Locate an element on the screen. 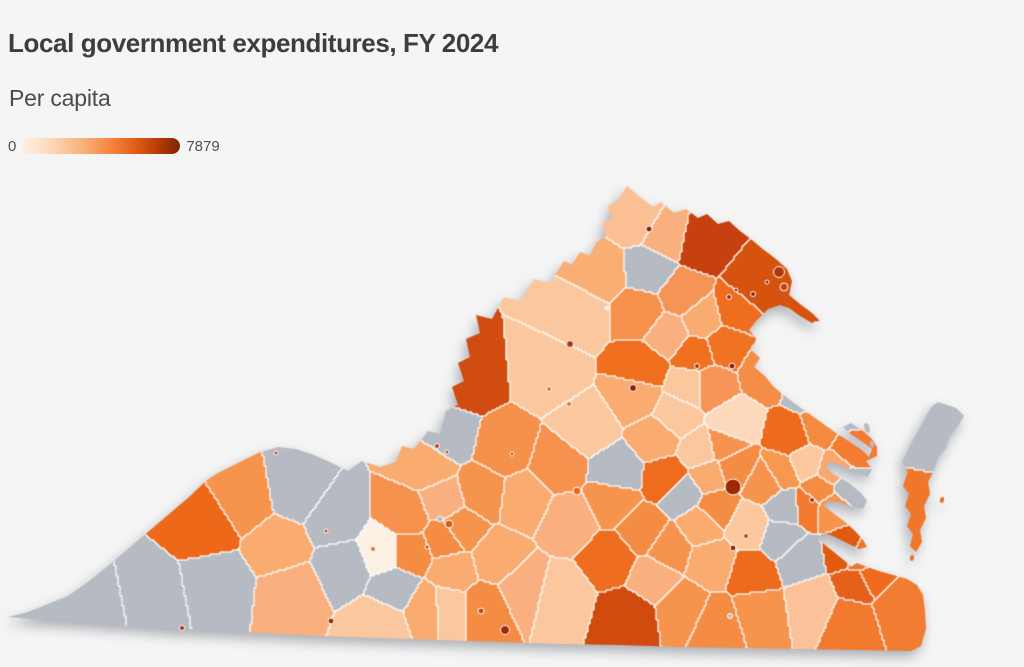 The width and height of the screenshot is (1024, 667). color-legend: 0 7879 is located at coordinates (114, 146).